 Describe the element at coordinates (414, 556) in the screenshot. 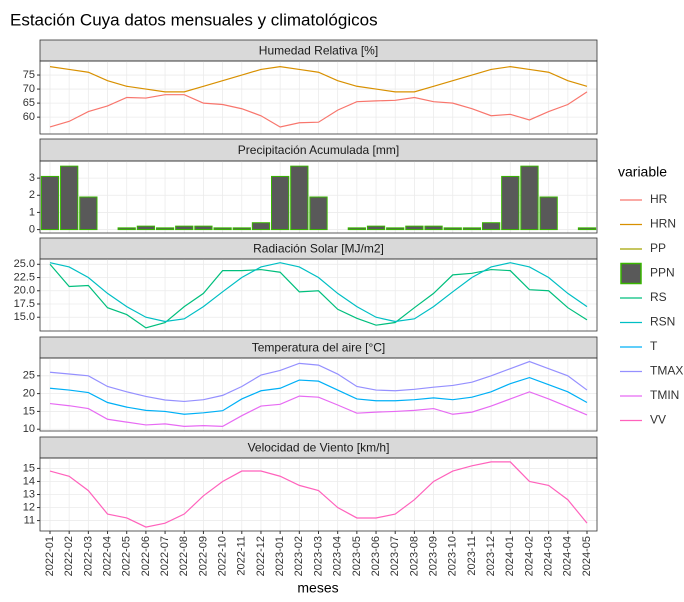

I see `x-tick-label: 2023-08` at that location.